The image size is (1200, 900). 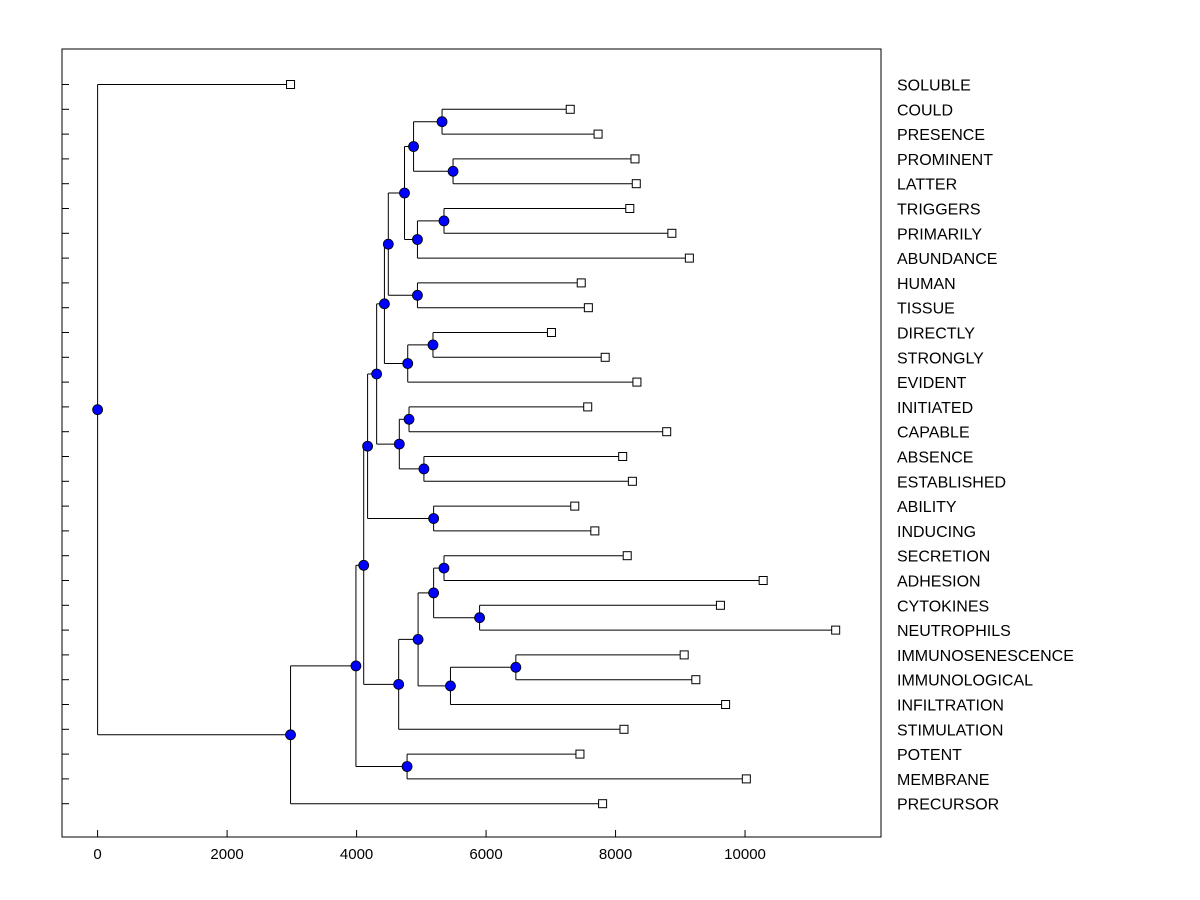 What do you see at coordinates (943, 606) in the screenshot?
I see `leaf-label: CYTOKINES` at bounding box center [943, 606].